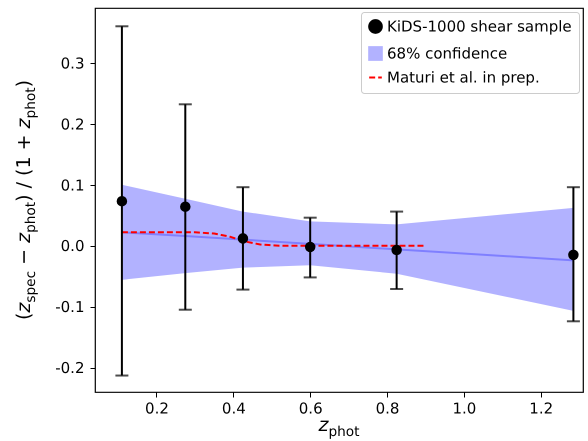 The width and height of the screenshot is (588, 441). I want to click on x-tick-label: 1.0, so click(464, 409).